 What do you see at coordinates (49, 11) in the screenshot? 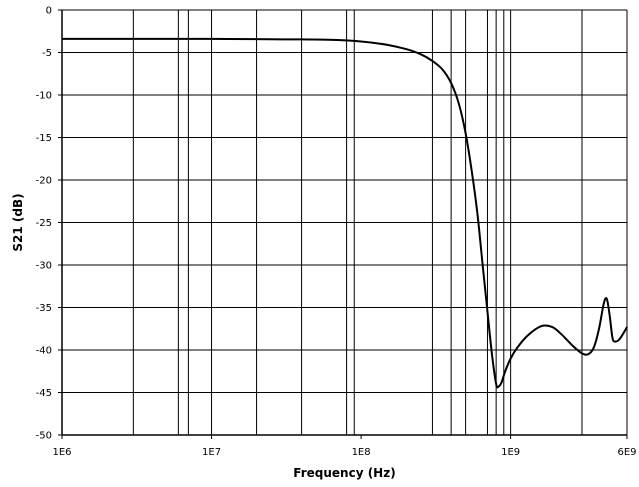
I see `y-tick-label: 0` at bounding box center [49, 11].